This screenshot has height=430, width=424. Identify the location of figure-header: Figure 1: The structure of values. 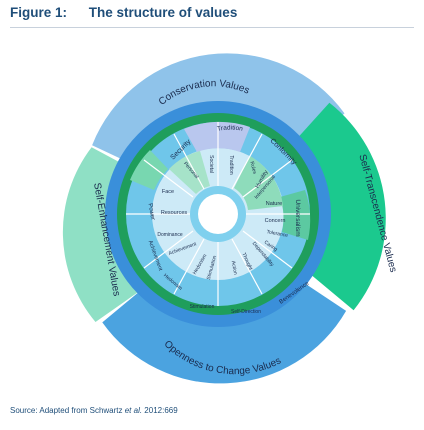
(123, 12).